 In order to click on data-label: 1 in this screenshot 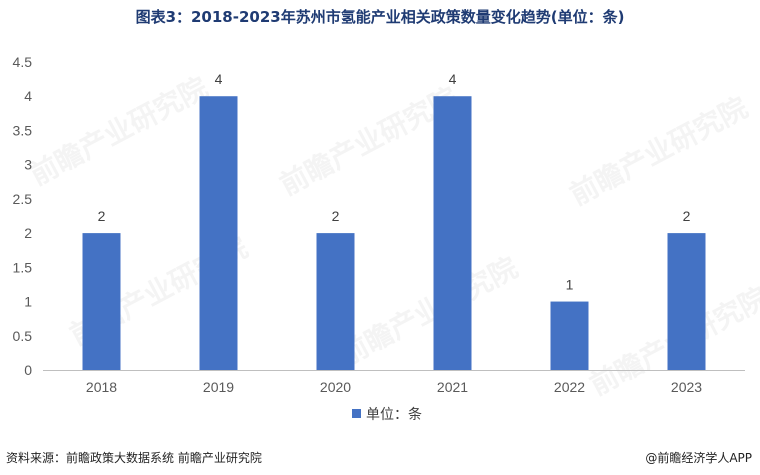, I will do `click(570, 285)`.